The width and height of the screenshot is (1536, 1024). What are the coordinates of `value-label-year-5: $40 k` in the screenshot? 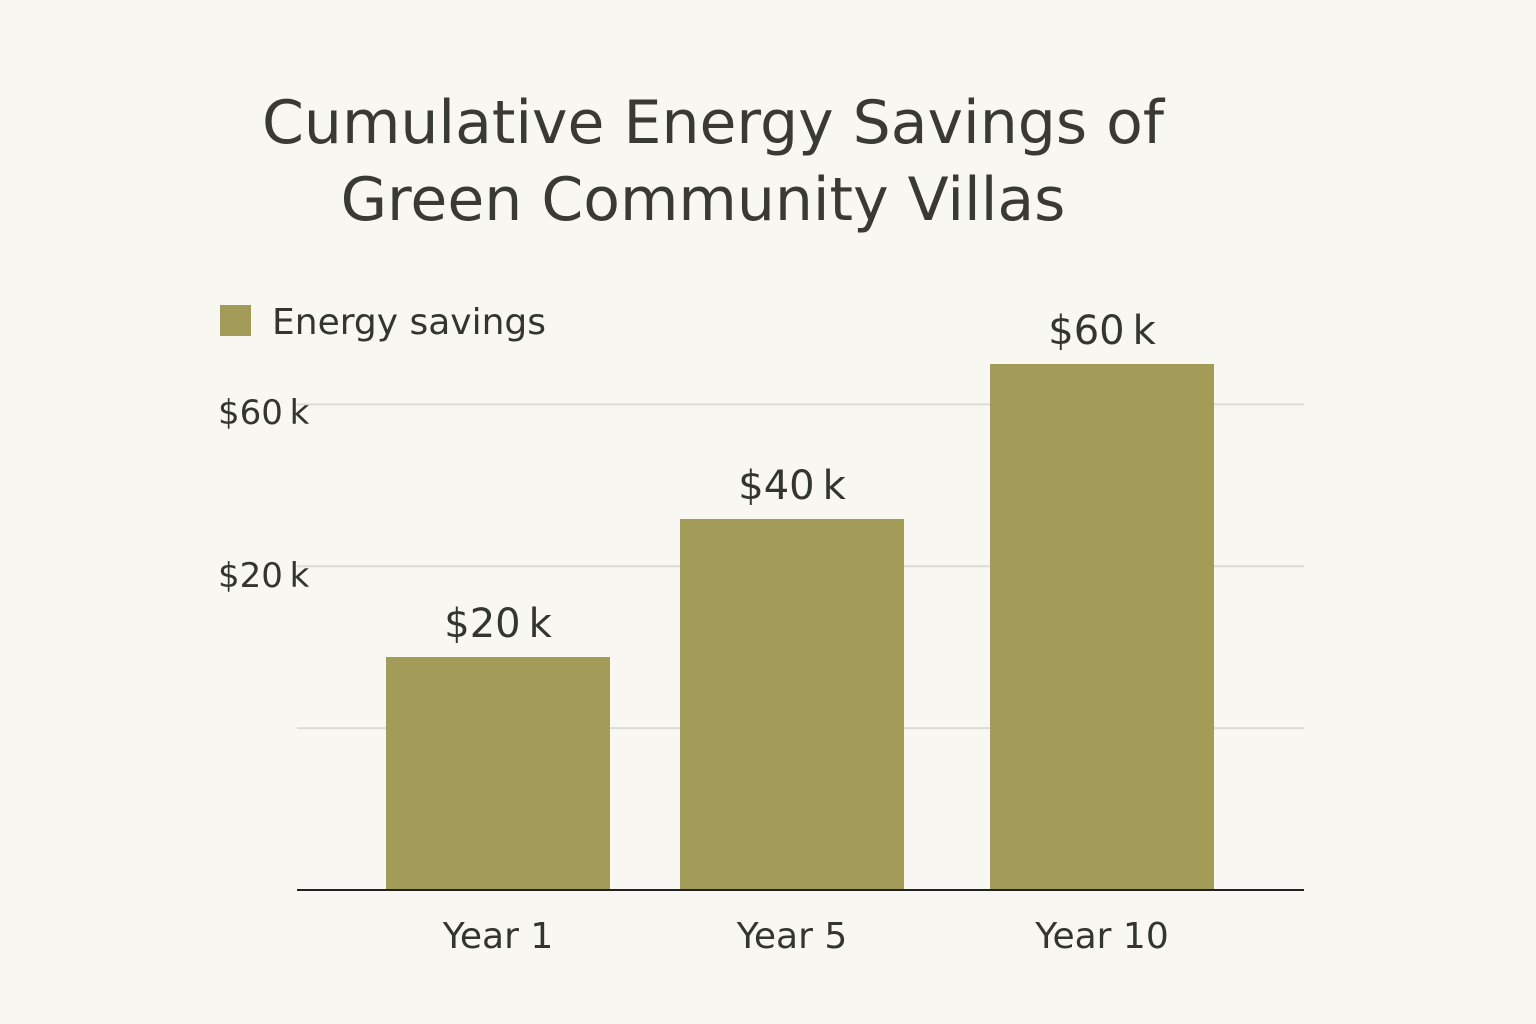 It's located at (792, 486).